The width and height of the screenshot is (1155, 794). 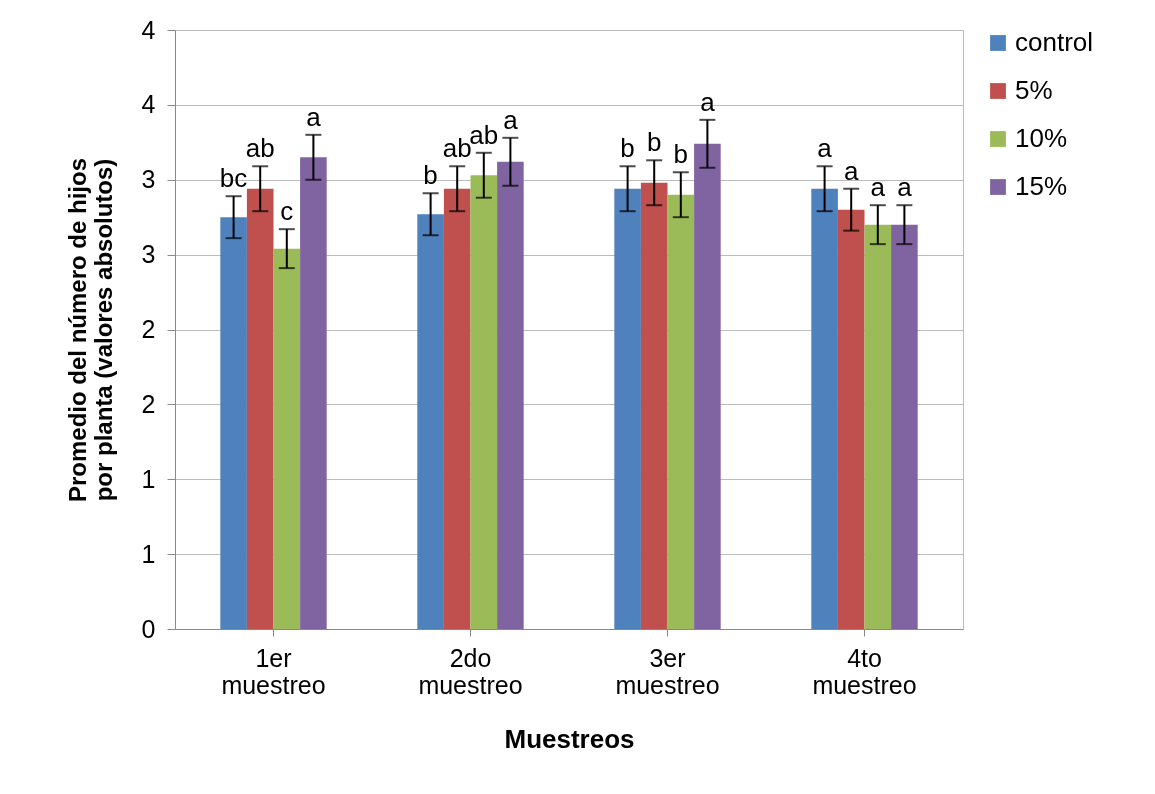 I want to click on x-tick-label: 4to muestreo, so click(x=864, y=671).